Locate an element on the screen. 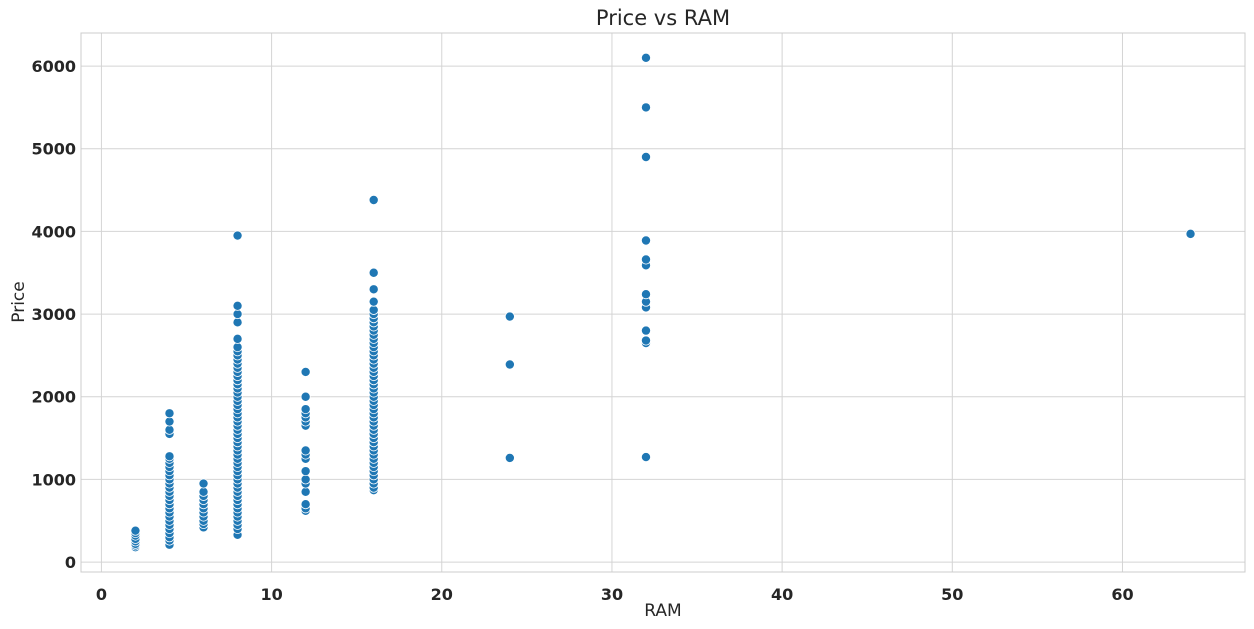 The image size is (1254, 629). chart-title: Price vs RAM is located at coordinates (663, 18).